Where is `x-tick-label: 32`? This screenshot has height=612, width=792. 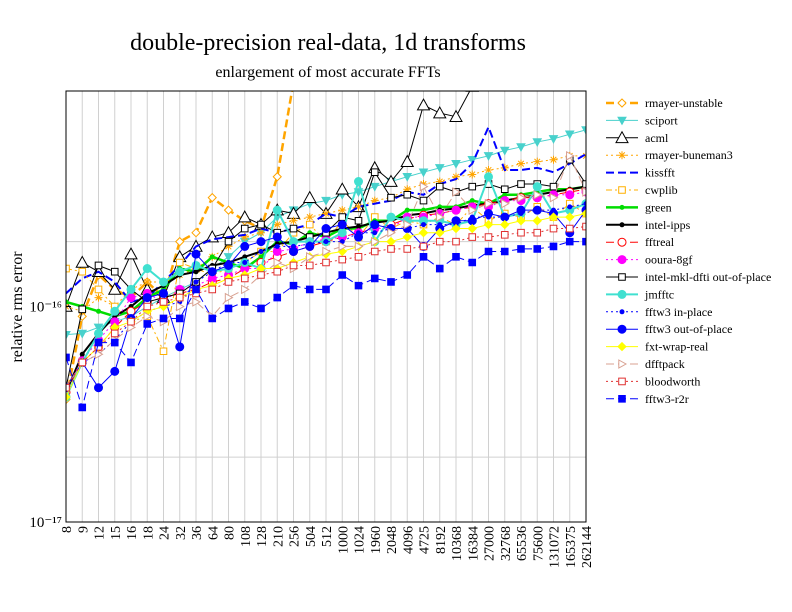 x-tick-label: 32 is located at coordinates (181, 533).